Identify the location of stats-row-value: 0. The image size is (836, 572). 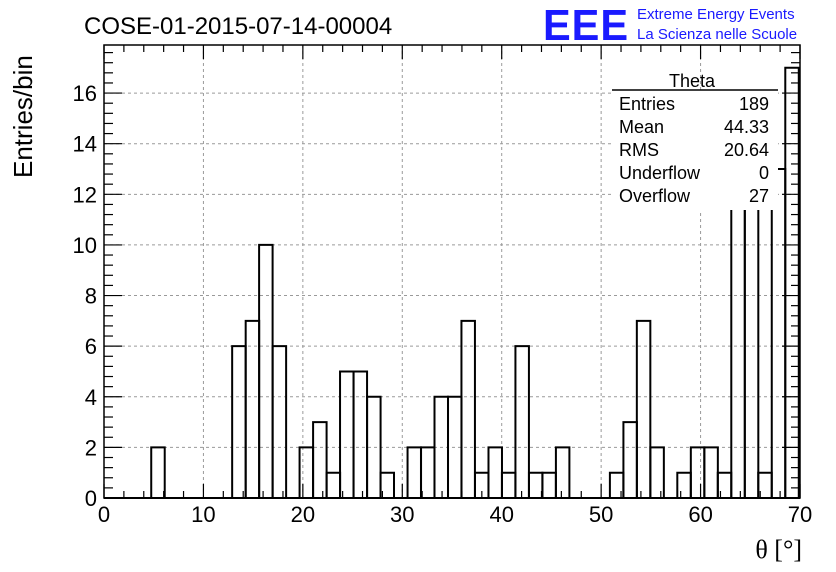
(764, 173).